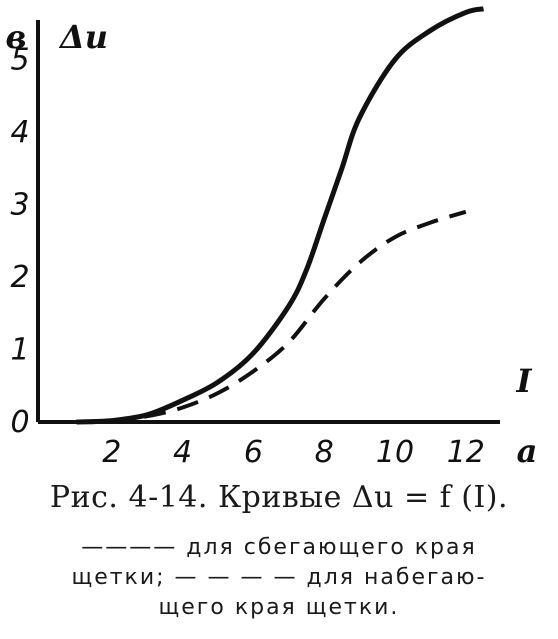 This screenshot has height=639, width=558. What do you see at coordinates (19, 132) in the screenshot?
I see `y-tick-label: 4` at bounding box center [19, 132].